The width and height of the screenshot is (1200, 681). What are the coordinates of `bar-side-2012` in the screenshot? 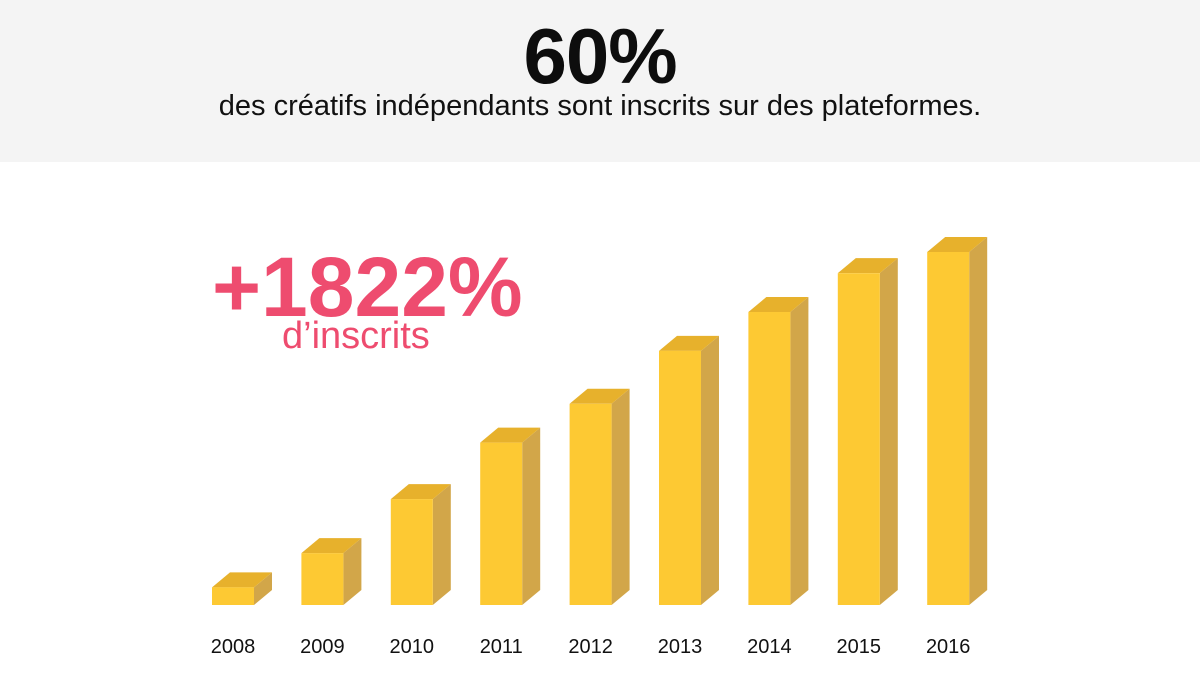 It's located at (620, 496).